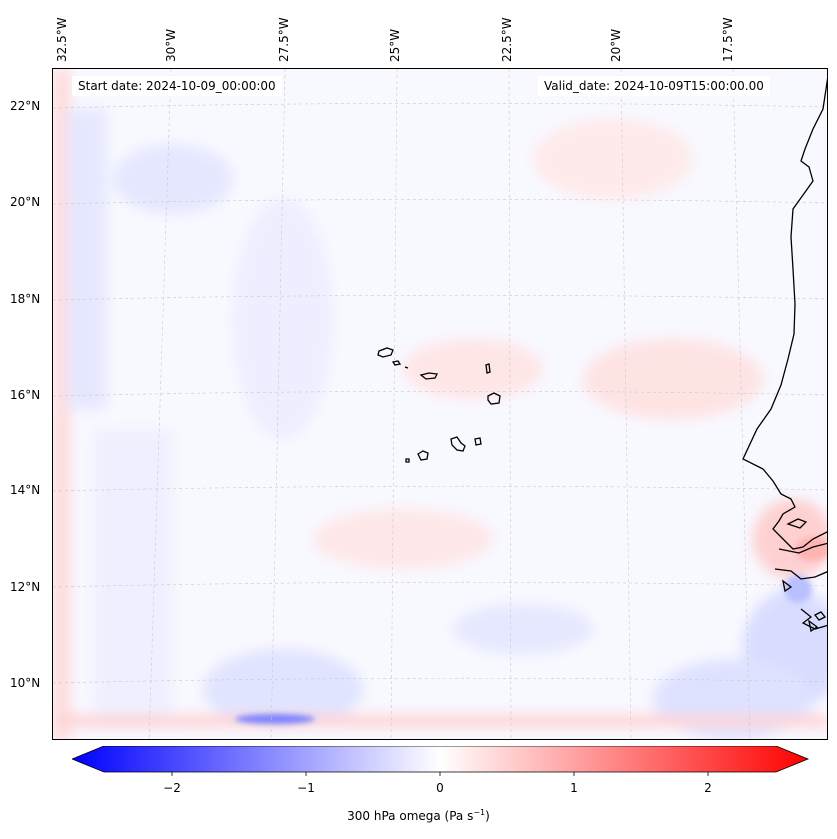  I want to click on lat-label-22n: 22°N, so click(25, 106).